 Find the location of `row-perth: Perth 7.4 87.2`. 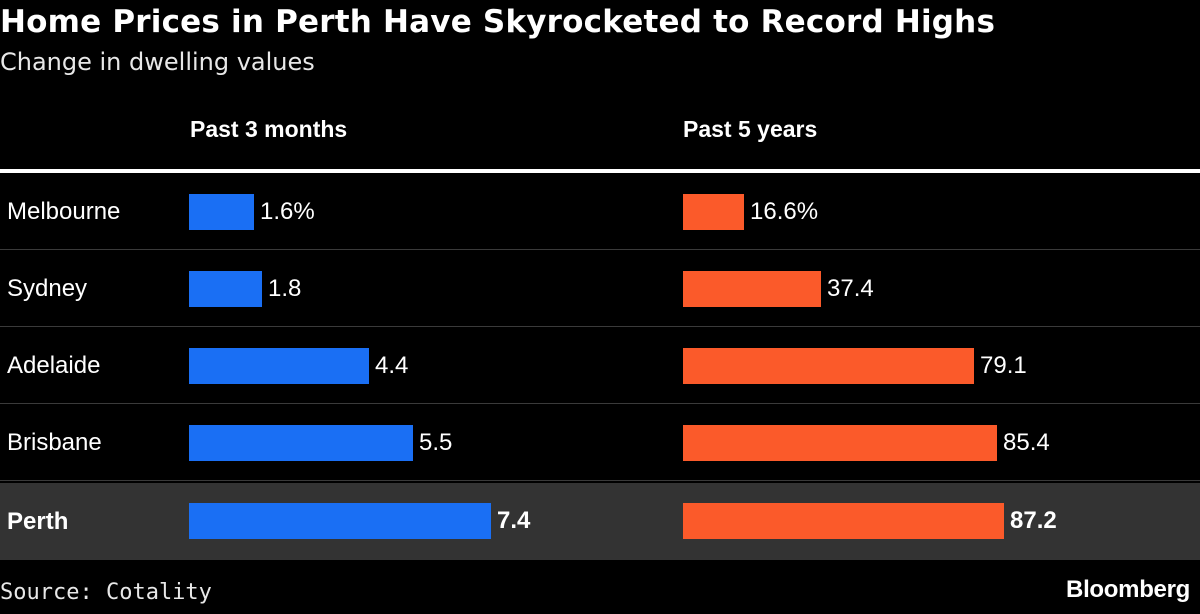

row-perth: Perth 7.4 87.2 is located at coordinates (600, 521).